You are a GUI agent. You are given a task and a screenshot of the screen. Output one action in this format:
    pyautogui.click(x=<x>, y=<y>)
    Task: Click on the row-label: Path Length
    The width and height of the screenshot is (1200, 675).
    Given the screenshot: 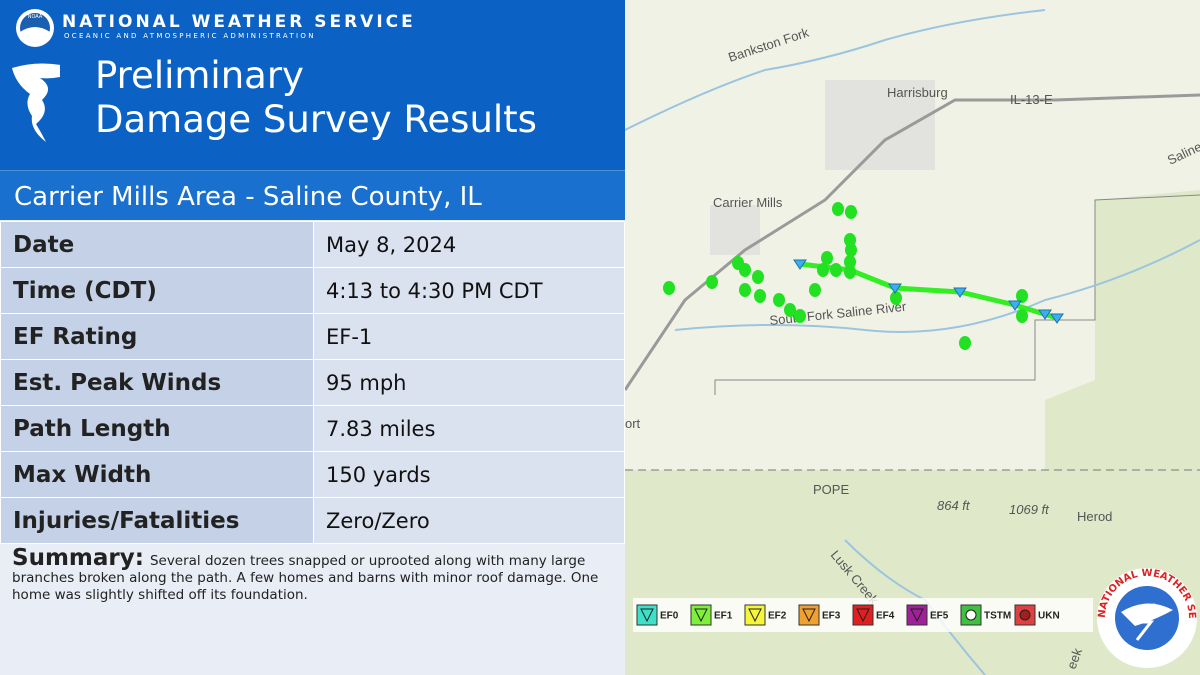 What is the action you would take?
    pyautogui.click(x=157, y=428)
    